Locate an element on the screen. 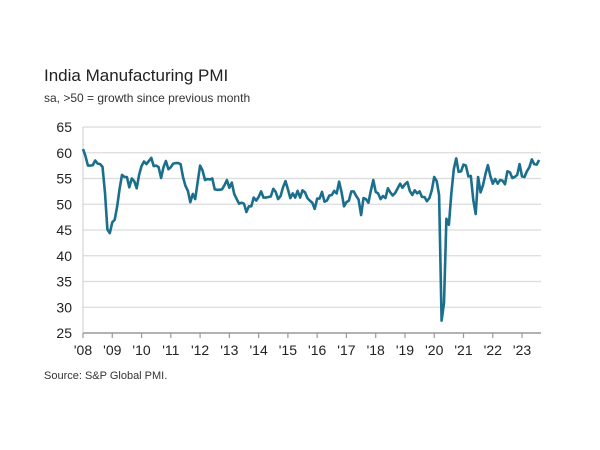 The height and width of the screenshot is (450, 600). y-tick-label: 35 is located at coordinates (64, 282).